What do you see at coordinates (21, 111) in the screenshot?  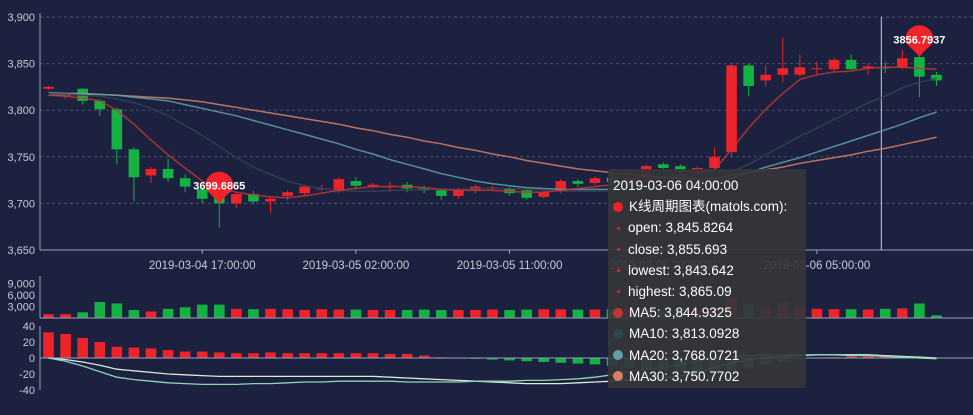 I see `y-tick-label: 3,800` at bounding box center [21, 111].